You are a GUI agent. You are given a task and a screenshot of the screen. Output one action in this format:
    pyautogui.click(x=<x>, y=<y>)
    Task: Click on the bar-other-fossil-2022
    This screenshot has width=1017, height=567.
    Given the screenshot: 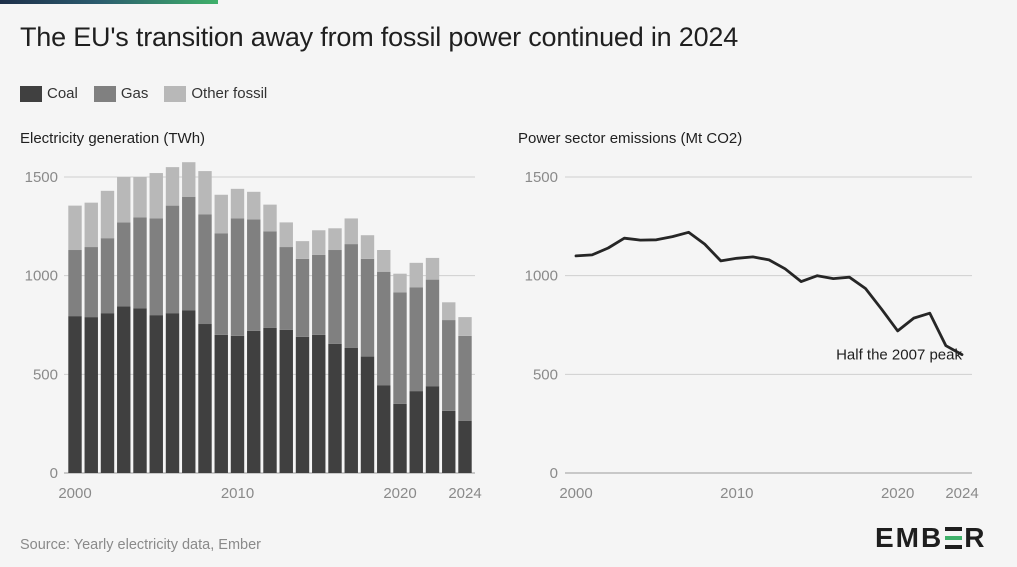 What is the action you would take?
    pyautogui.click(x=432, y=268)
    